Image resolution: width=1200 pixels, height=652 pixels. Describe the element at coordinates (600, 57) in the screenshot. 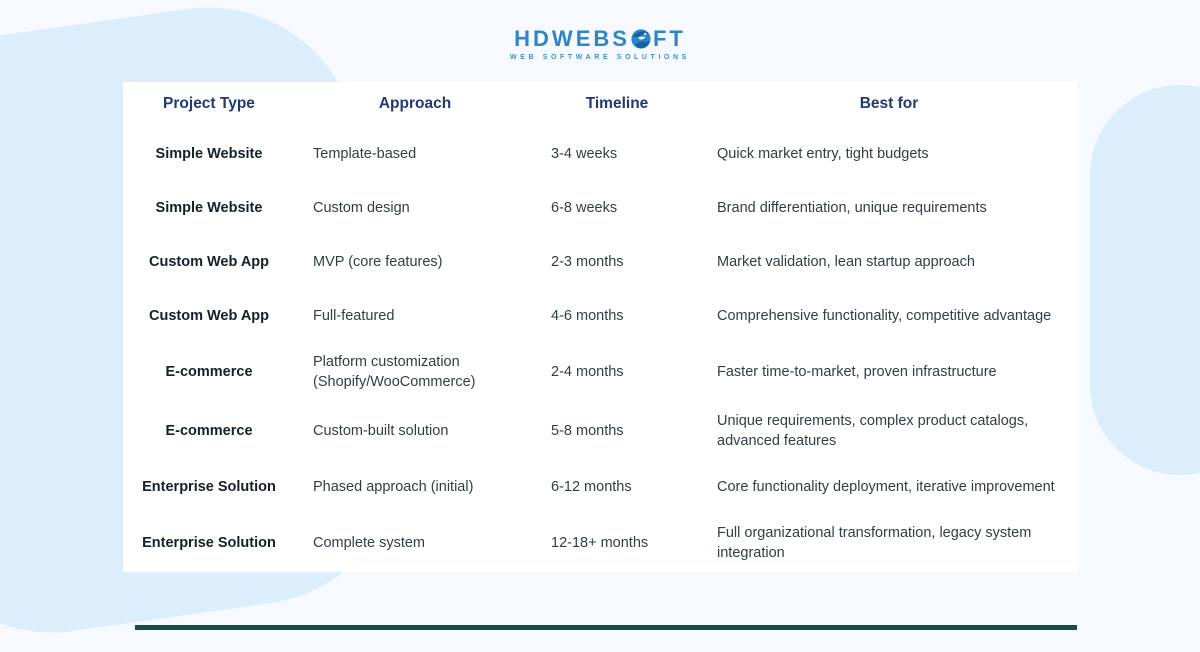

I see `logo-tagline: WEB SOFTWARE SOLUTIONS` at that location.